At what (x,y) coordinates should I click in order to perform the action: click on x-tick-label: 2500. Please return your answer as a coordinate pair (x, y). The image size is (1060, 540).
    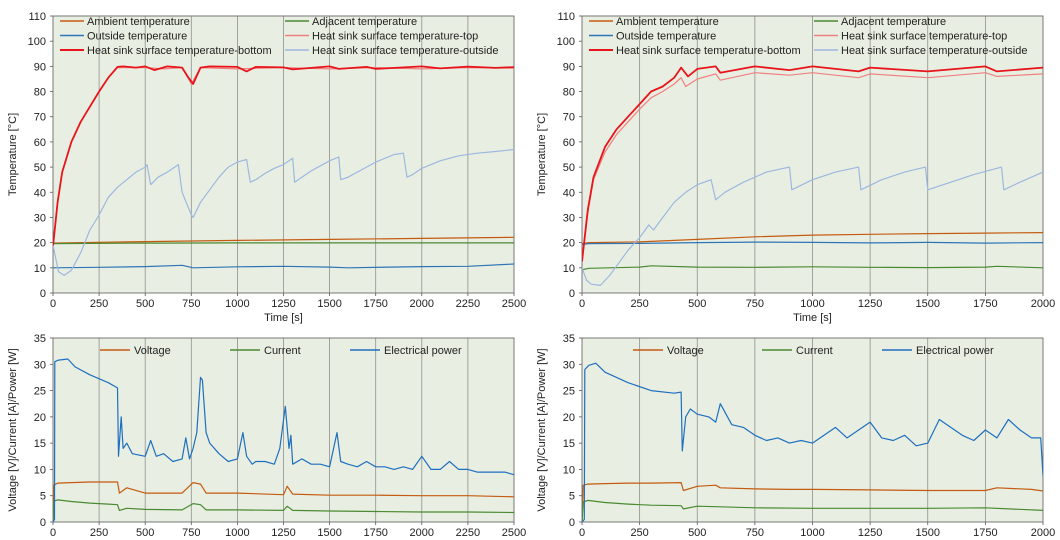
    Looking at the image, I should click on (514, 304).